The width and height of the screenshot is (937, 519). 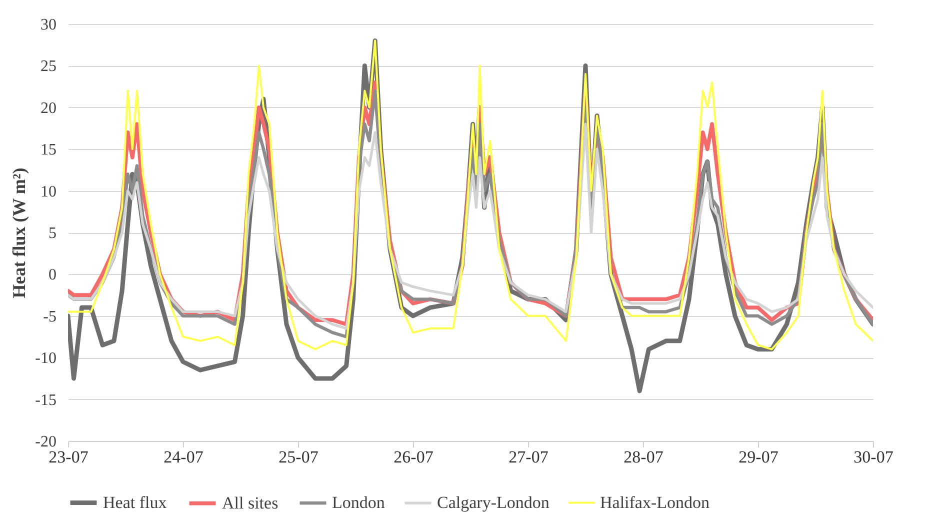 I want to click on y-tick-label: -10, so click(x=45, y=359).